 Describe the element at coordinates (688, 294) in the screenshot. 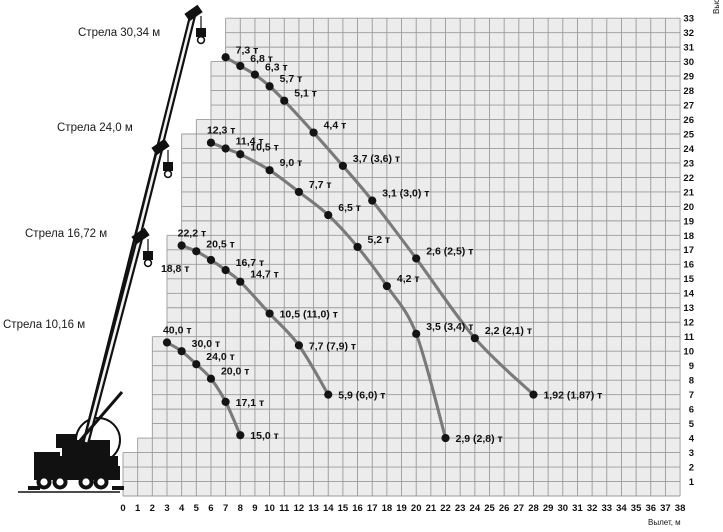

I see `y-tick-label: 14` at that location.